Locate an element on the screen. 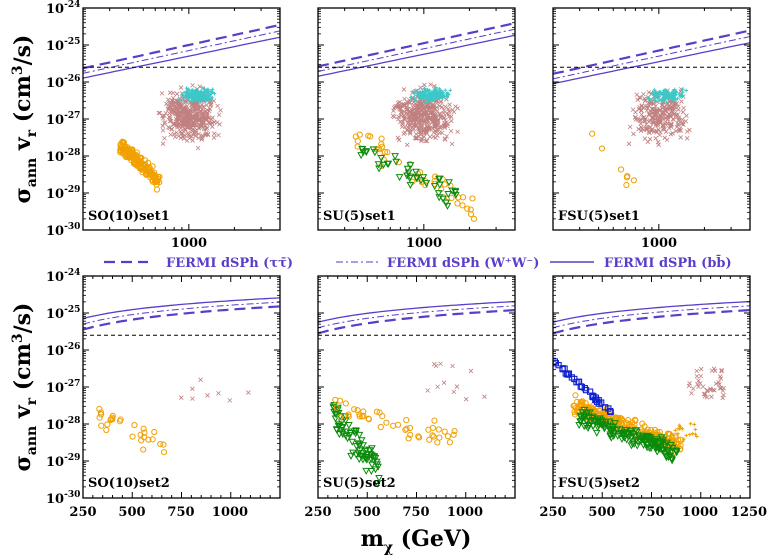  y-tick-label: 10-30 is located at coordinates (63, 498).